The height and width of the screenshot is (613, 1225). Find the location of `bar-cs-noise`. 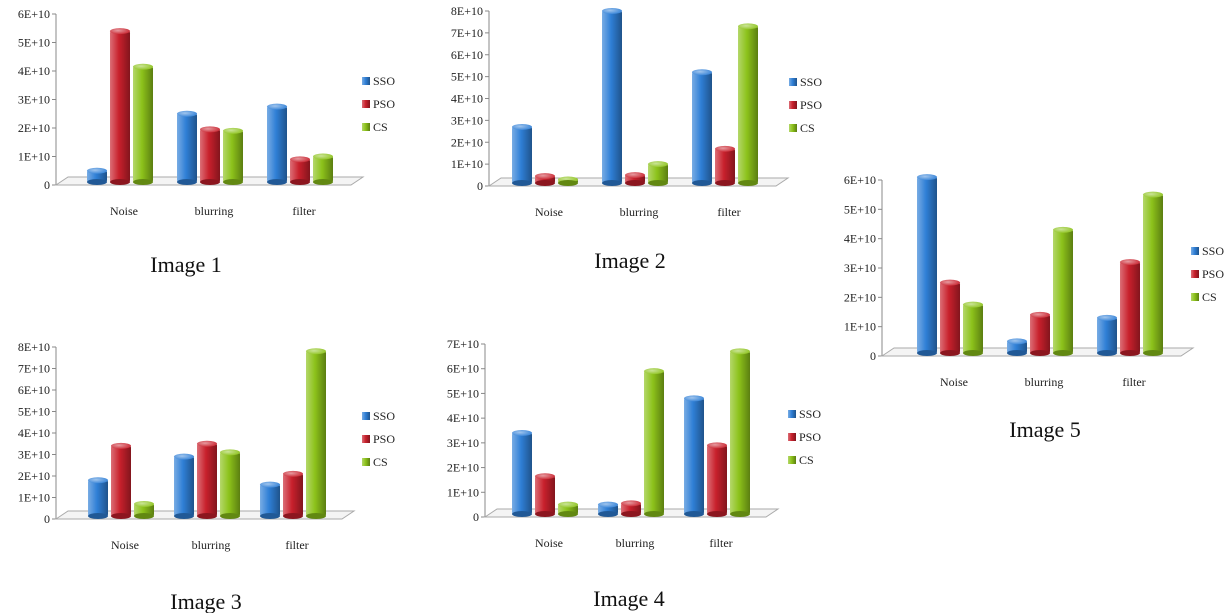

bar-cs-noise is located at coordinates (143, 124).